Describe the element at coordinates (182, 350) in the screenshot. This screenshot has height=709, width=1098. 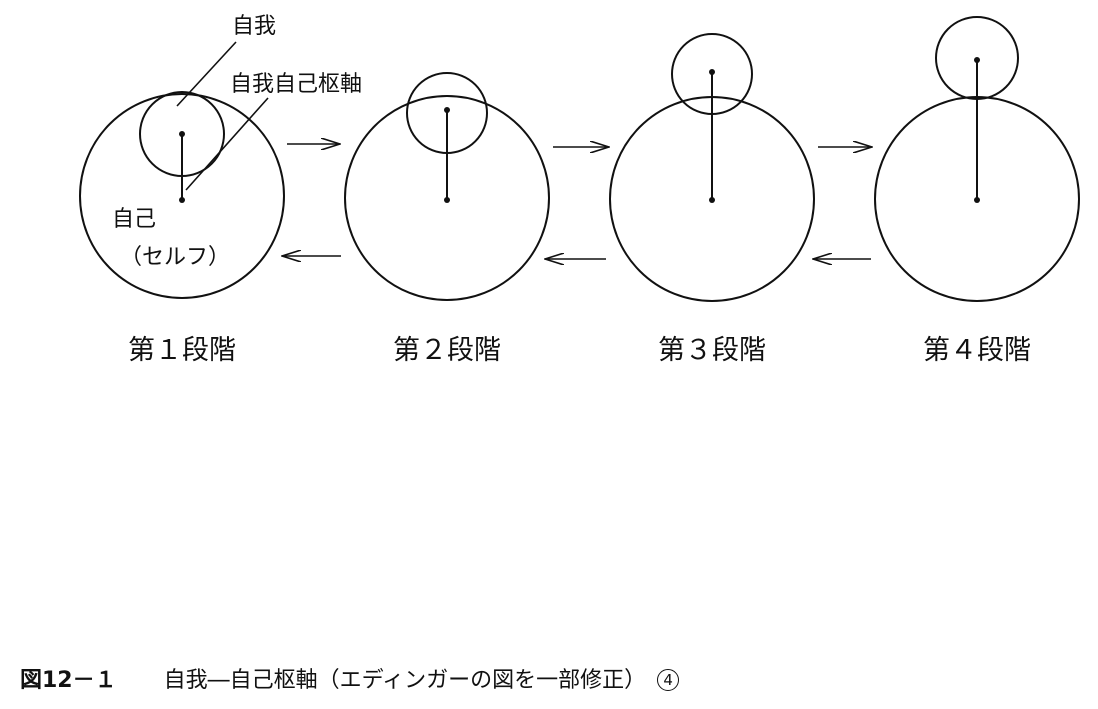
I see `stage-label-1: 第１段階` at that location.